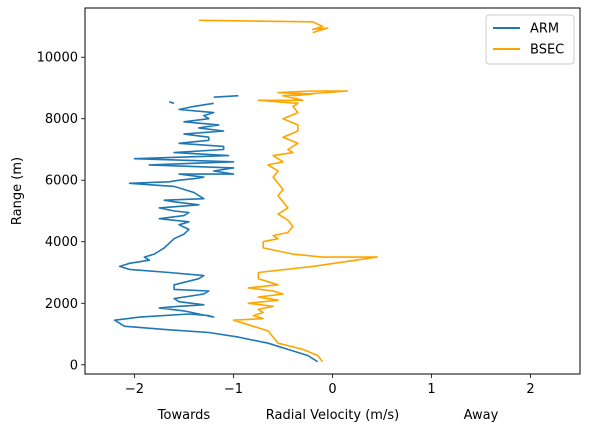 The width and height of the screenshot is (589, 432). I want to click on legend-label-bsec: BSEC, so click(547, 50).